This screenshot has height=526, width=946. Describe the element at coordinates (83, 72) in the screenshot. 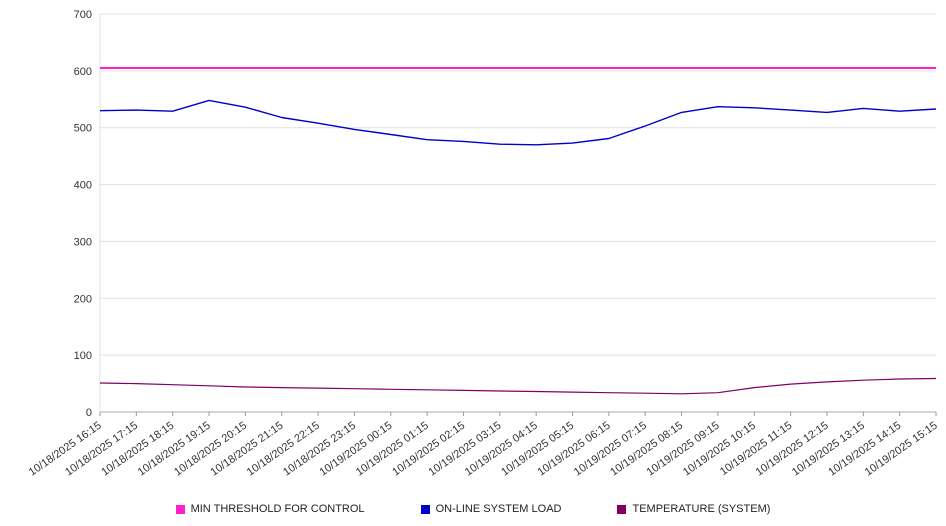

I see `y-axis-tick-label: 600` at that location.